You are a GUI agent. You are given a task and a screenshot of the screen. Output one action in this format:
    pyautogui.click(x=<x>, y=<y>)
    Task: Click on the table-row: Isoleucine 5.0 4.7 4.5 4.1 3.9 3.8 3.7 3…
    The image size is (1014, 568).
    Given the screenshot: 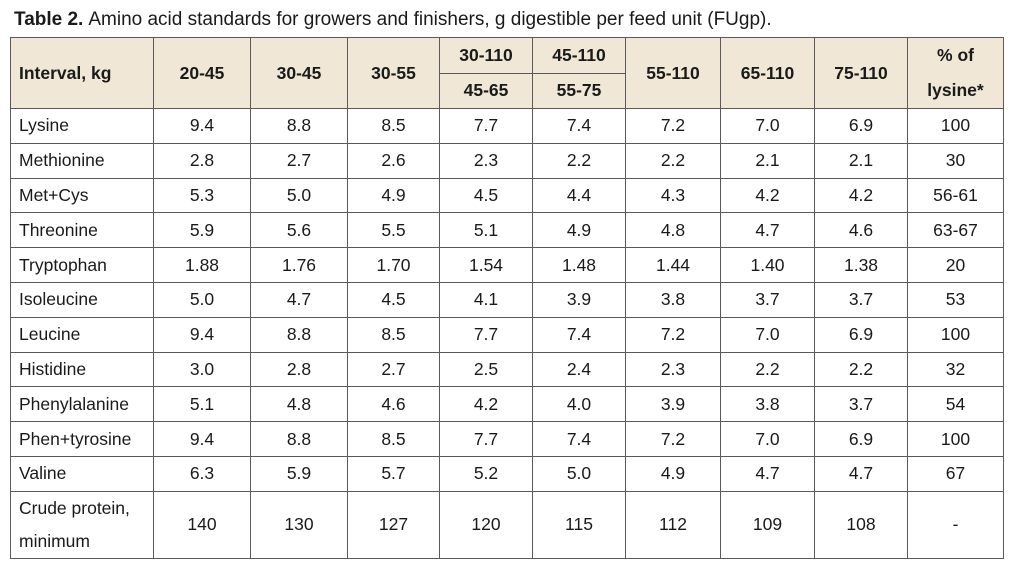 What is the action you would take?
    pyautogui.click(x=507, y=299)
    